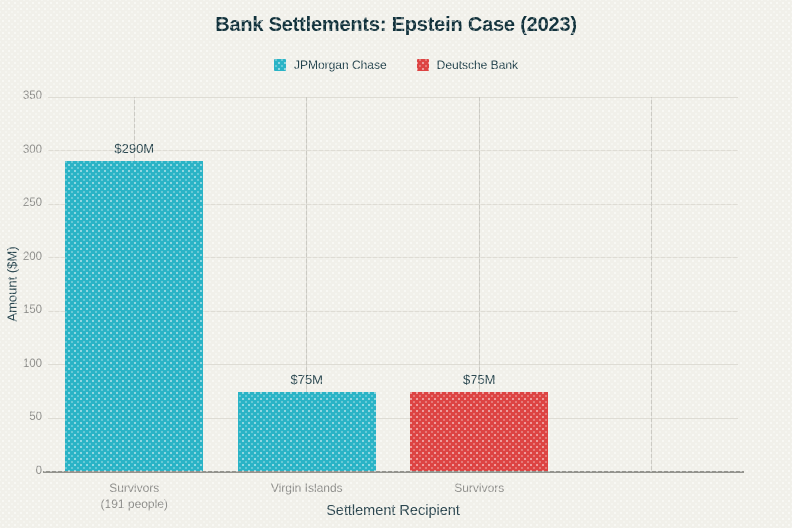 The image size is (792, 528). What do you see at coordinates (393, 511) in the screenshot?
I see `x-axis-title: Settlement Recipient` at bounding box center [393, 511].